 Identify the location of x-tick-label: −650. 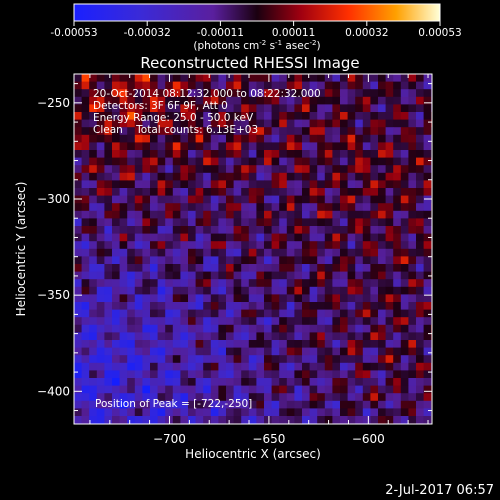
(268, 439).